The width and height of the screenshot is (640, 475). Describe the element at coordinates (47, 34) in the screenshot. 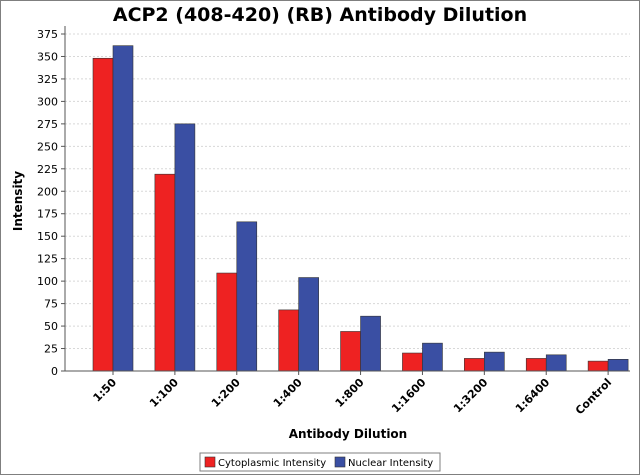

I see `y-tick-label: 375` at that location.